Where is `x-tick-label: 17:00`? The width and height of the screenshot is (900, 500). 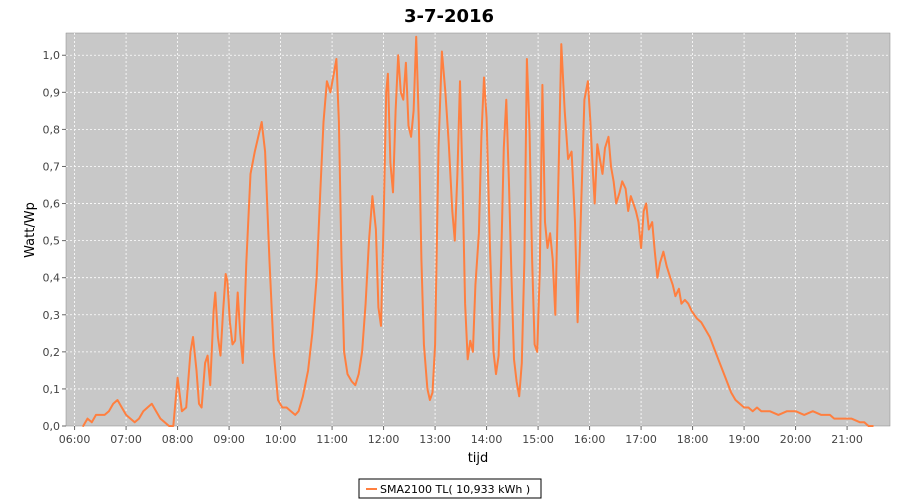 x-tick-label: 17:00 is located at coordinates (641, 439).